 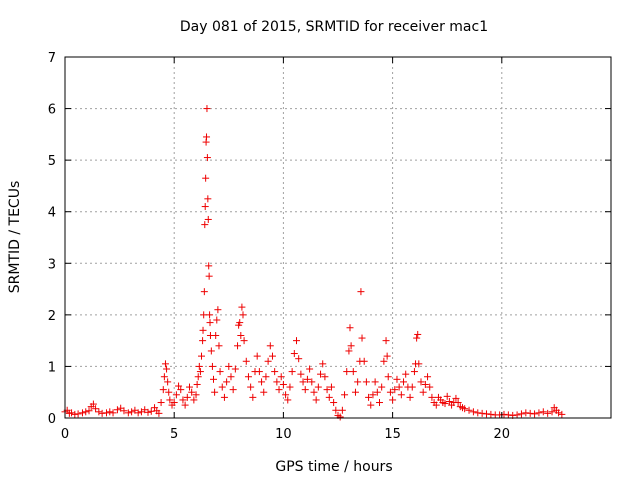 I want to click on y-tick-label: 0, so click(x=52, y=419).